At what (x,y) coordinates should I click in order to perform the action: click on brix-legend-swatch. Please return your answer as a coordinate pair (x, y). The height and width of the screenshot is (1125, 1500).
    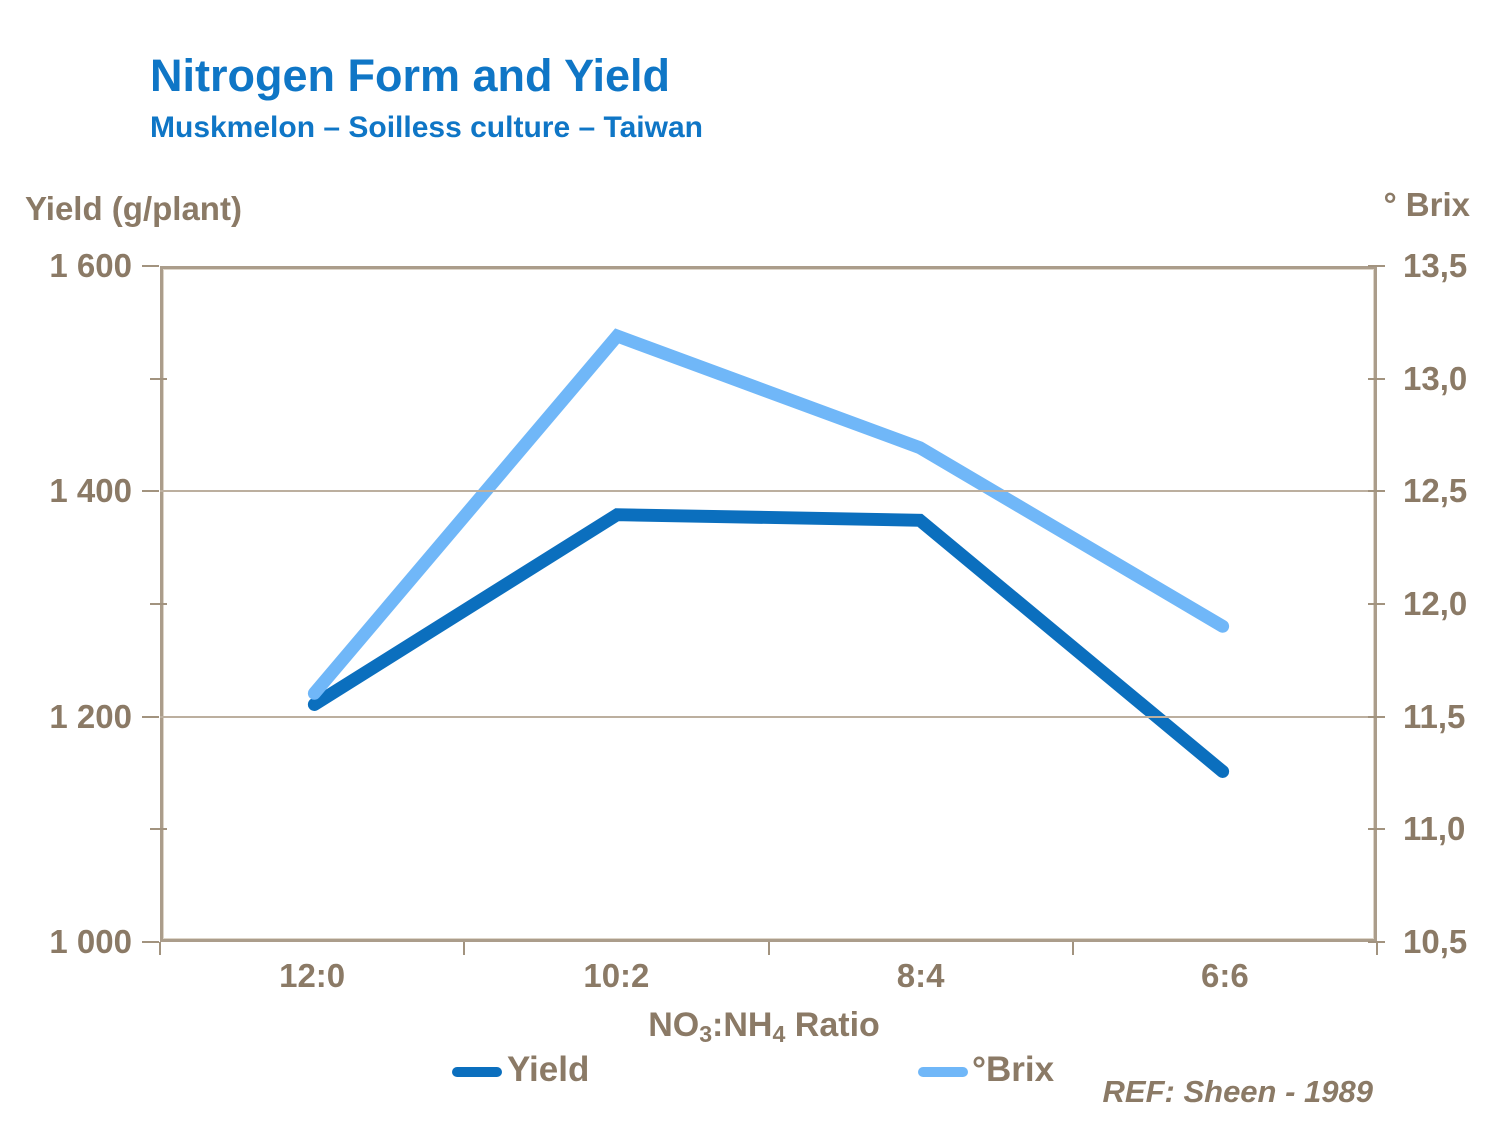
    Looking at the image, I should click on (943, 1072).